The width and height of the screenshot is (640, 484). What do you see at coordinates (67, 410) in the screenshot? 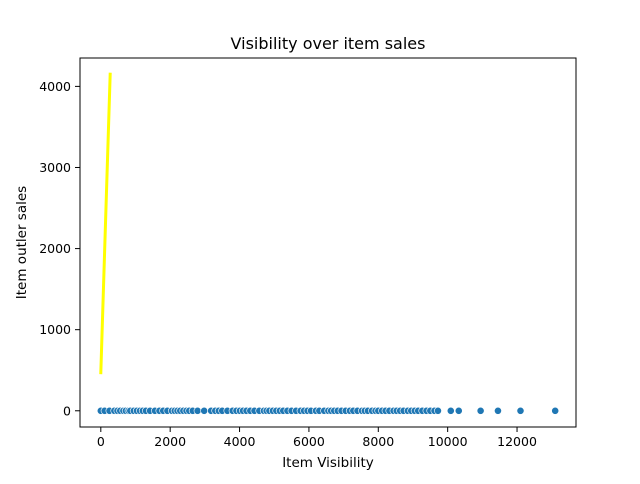
I see `y-tick-label: 0` at bounding box center [67, 410].